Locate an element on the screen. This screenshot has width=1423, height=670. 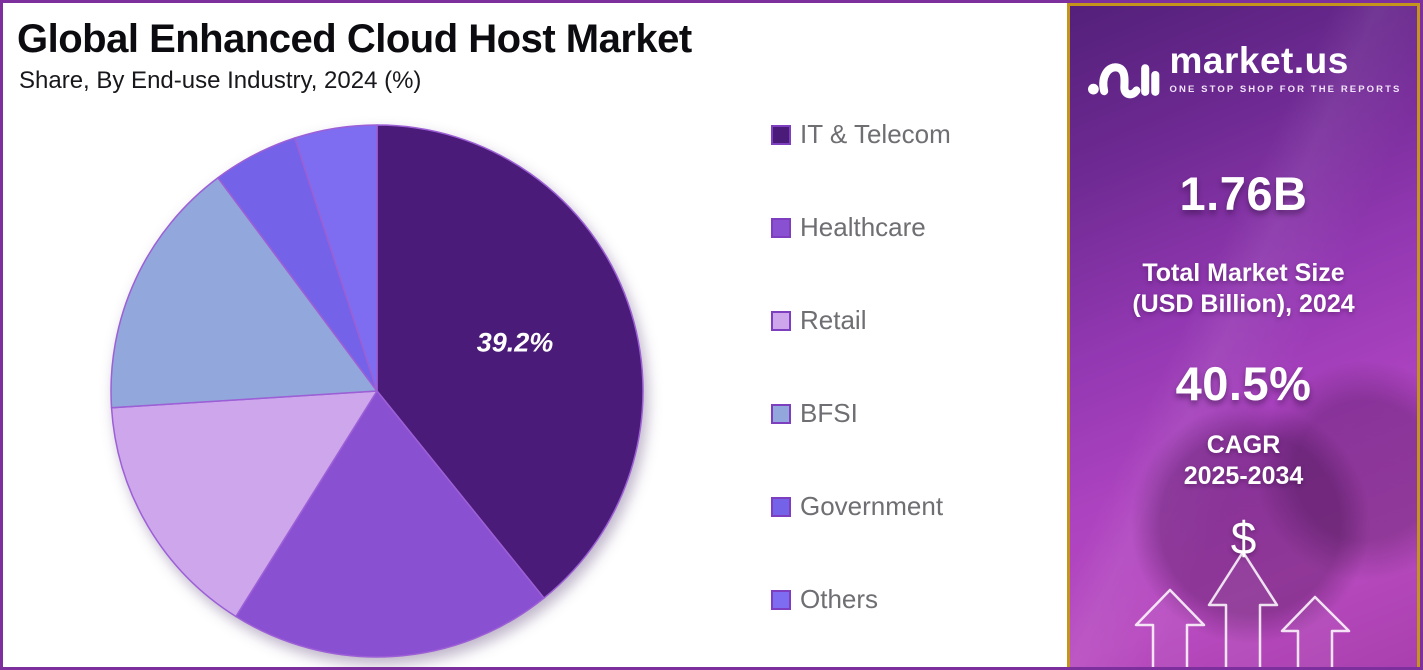
legend-label: Healthcare is located at coordinates (863, 227).